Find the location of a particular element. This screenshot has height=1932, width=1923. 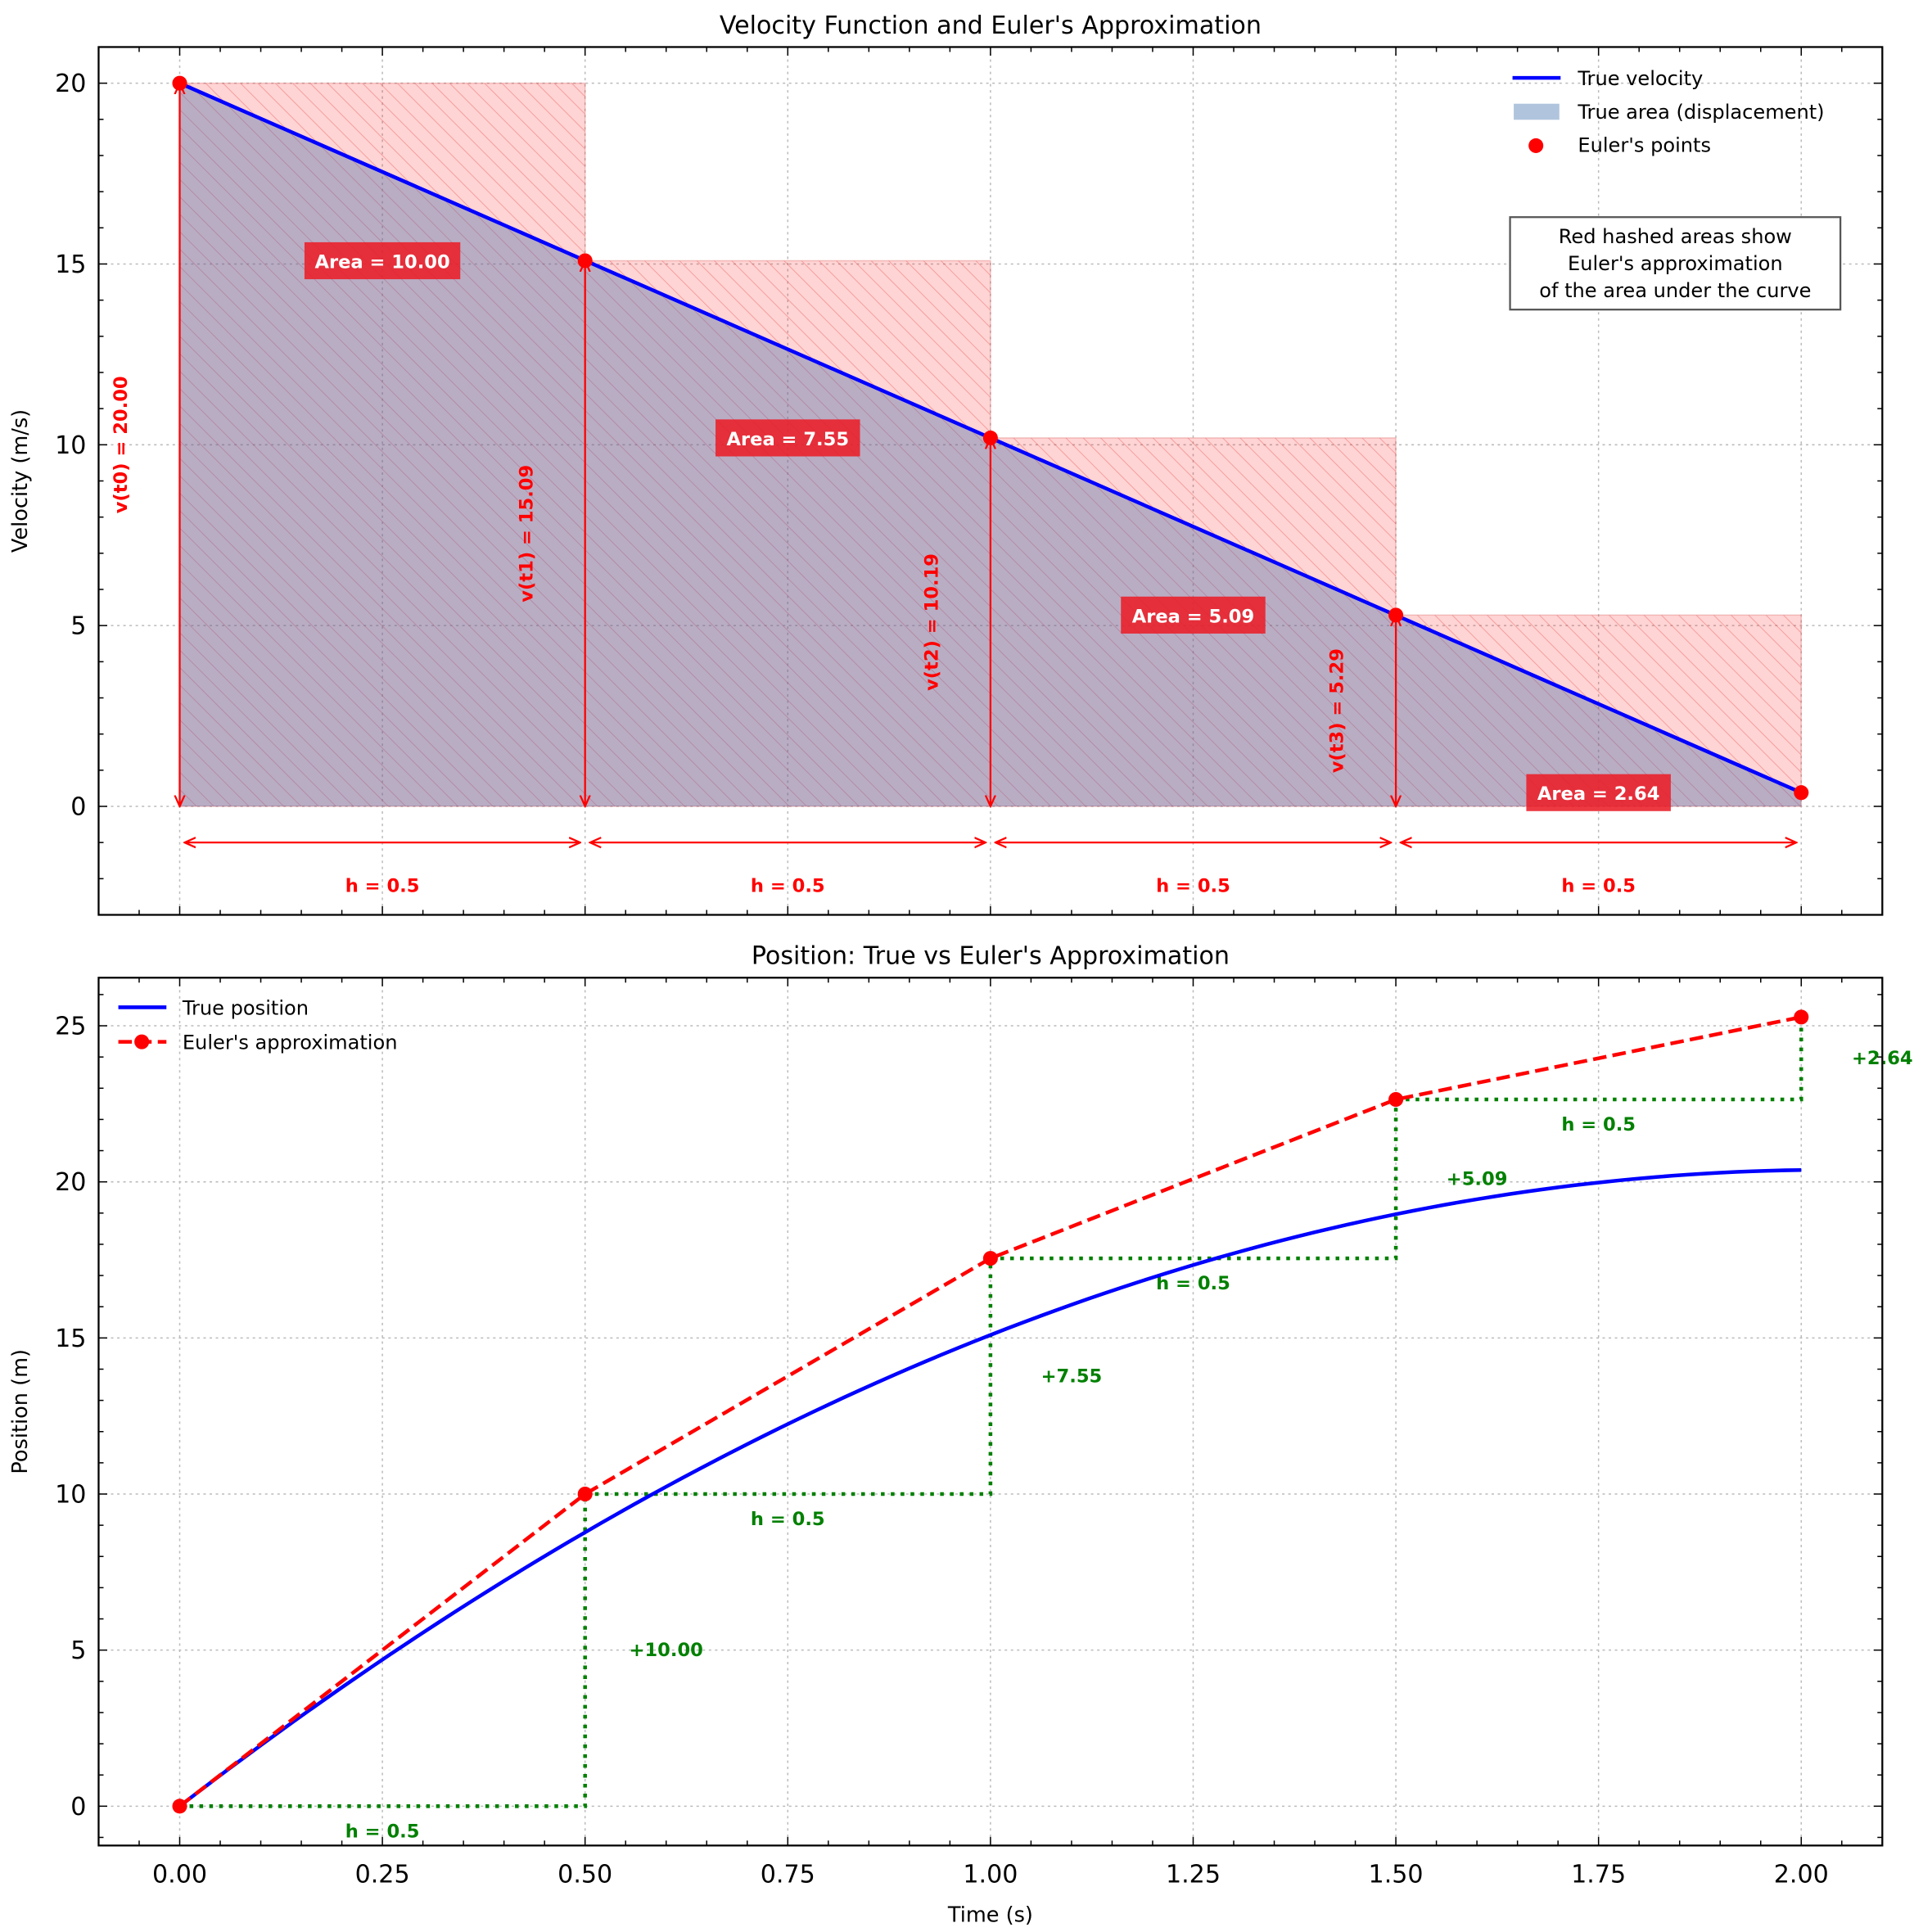

legend-area-icon is located at coordinates (1537, 111).